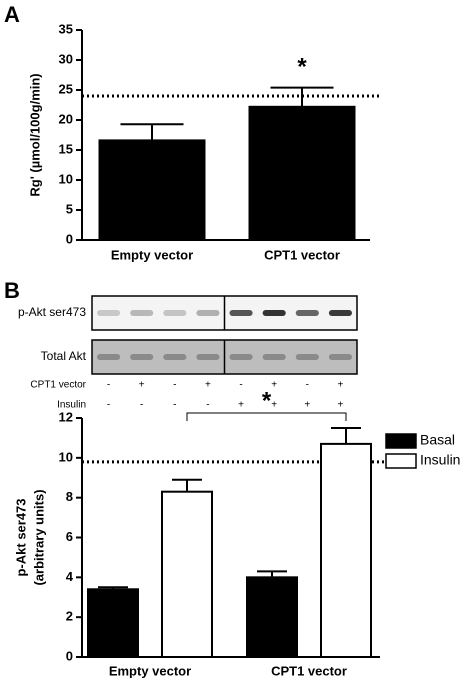  Describe the element at coordinates (69, 536) in the screenshot. I see `y-tick-label: 6` at that location.